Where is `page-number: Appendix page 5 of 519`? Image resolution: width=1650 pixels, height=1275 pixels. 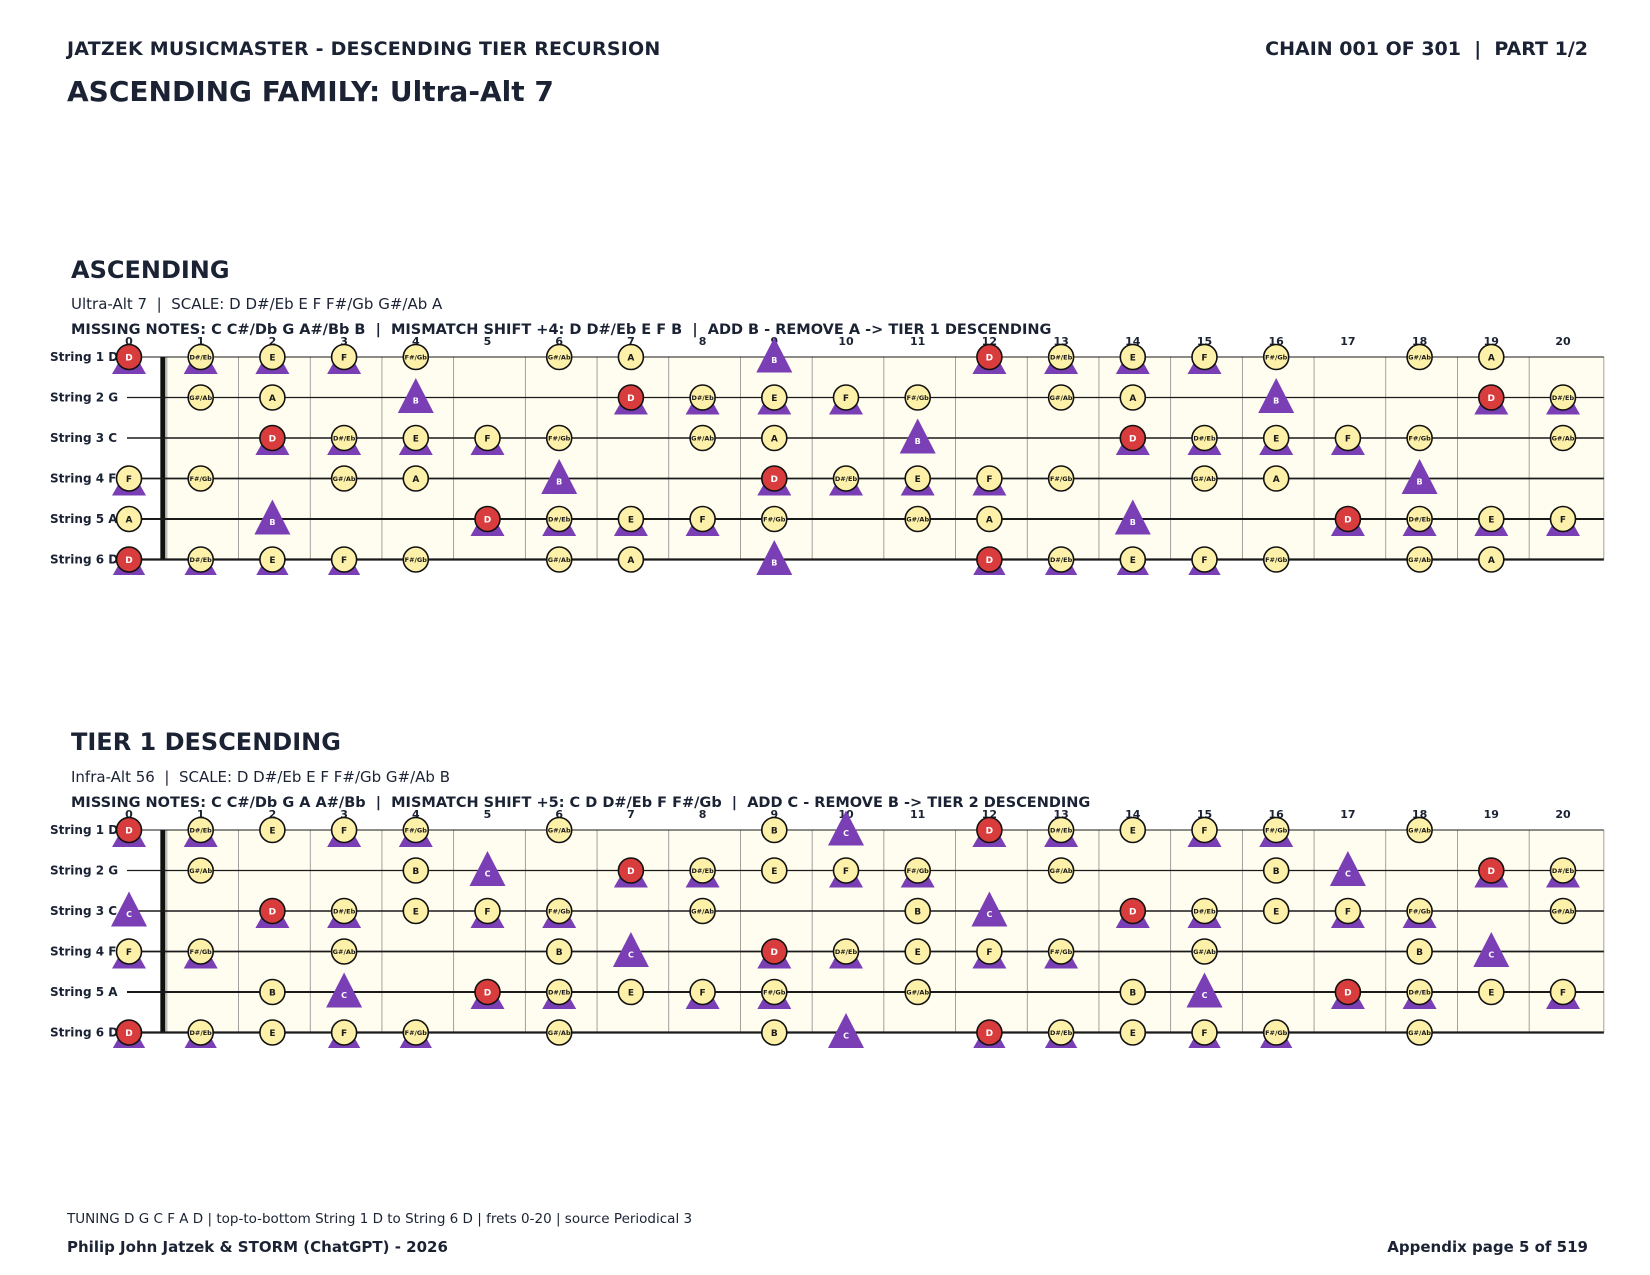
page-number: Appendix page 5 of 519 is located at coordinates (1487, 1247).